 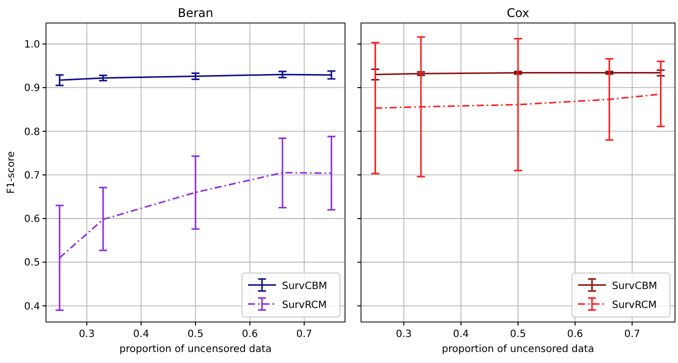 I want to click on y-tick-label: 0.4, so click(x=32, y=306).